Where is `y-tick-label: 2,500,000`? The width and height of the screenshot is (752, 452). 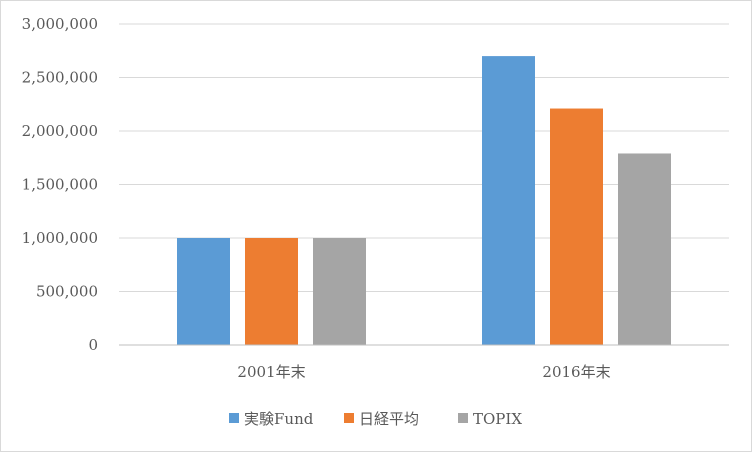
y-tick-label: 2,500,000 is located at coordinates (60, 78).